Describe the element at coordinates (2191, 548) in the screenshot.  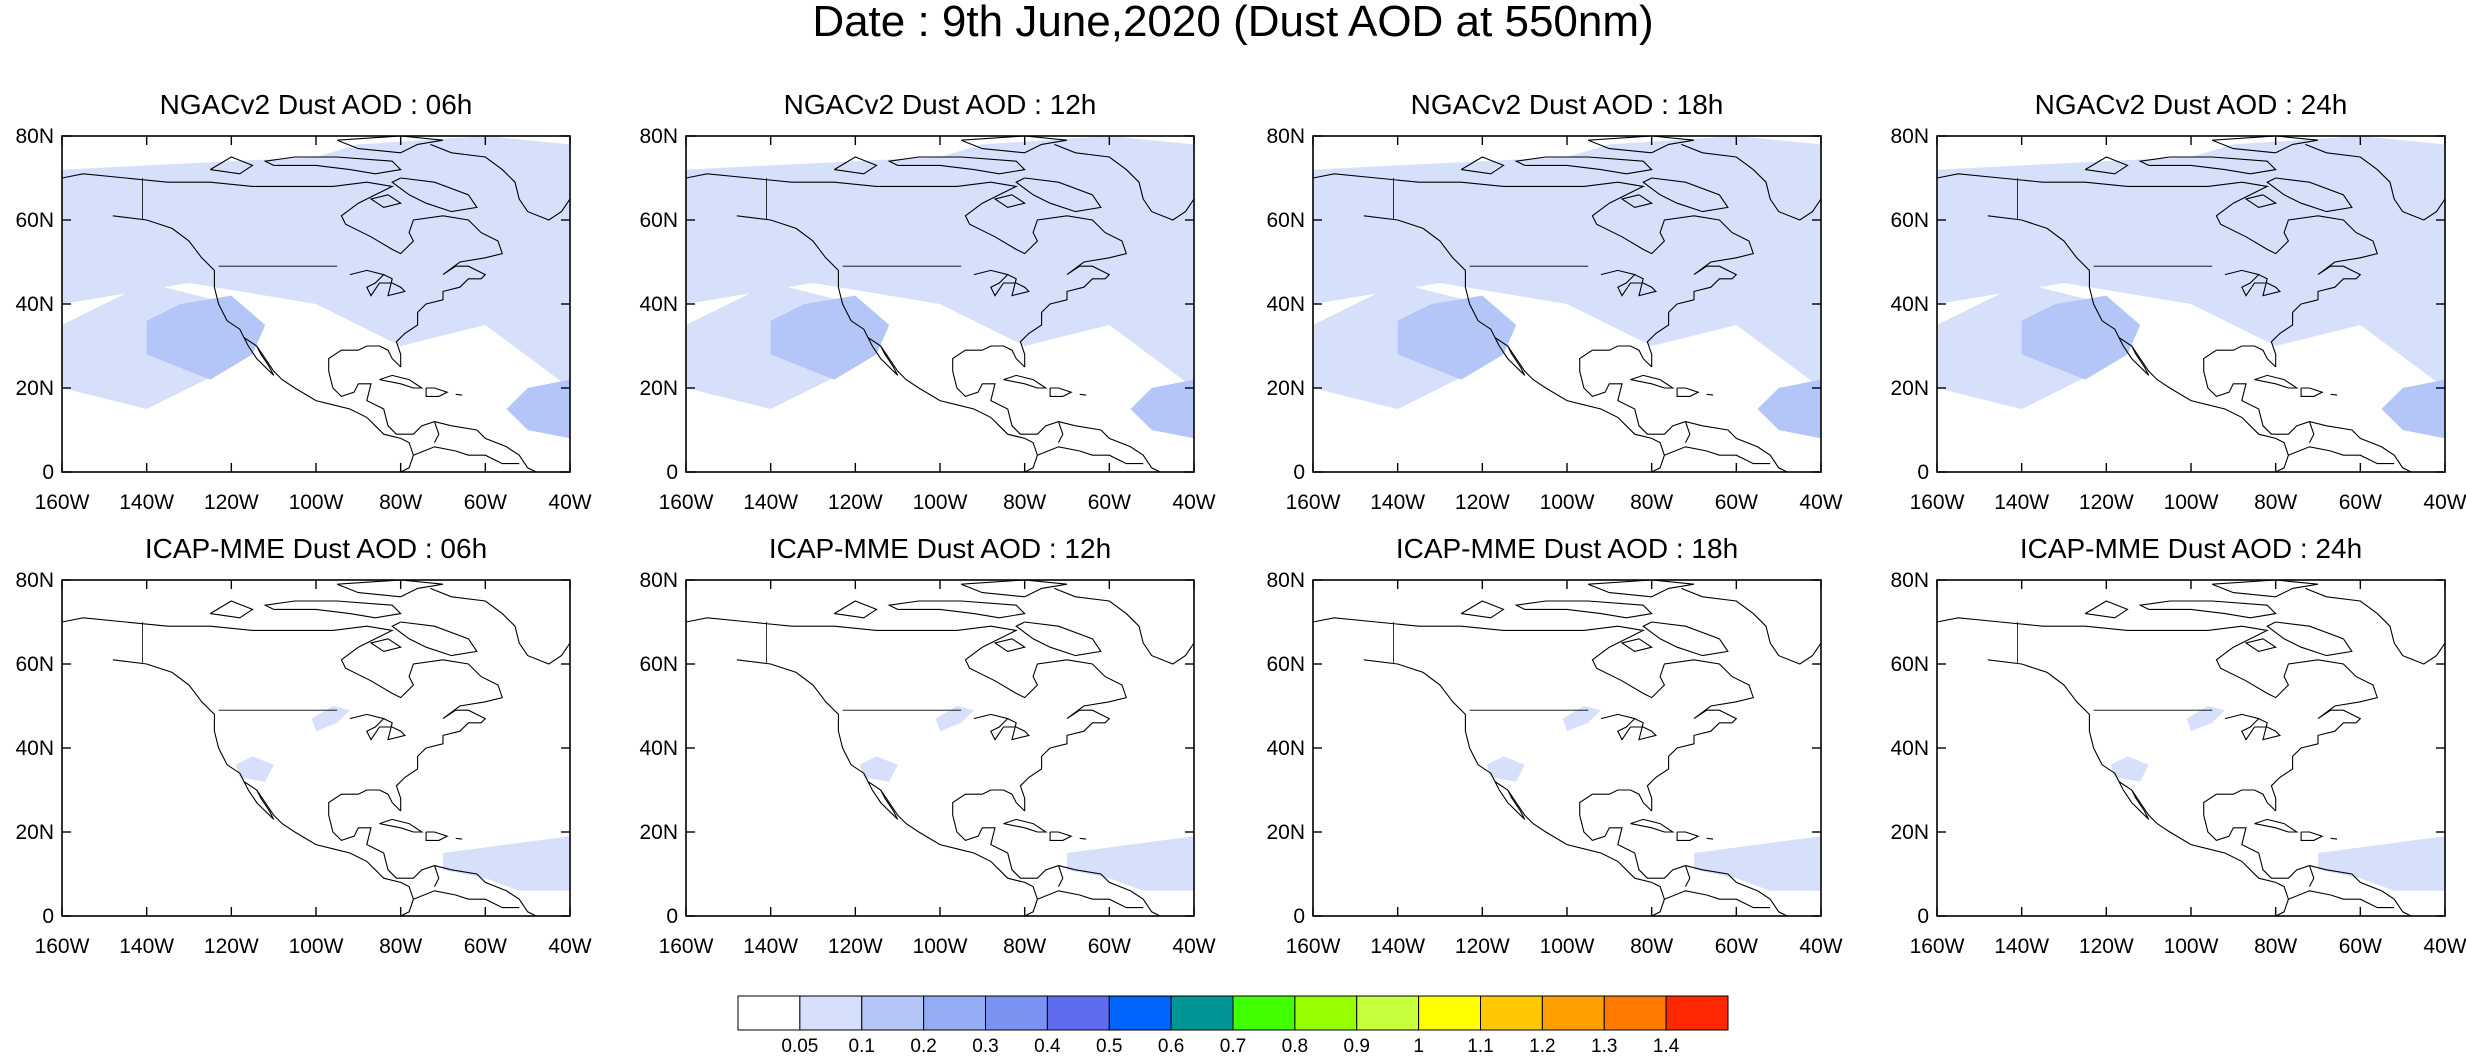
I see `panel-title: ICAP-MME Dust AOD : 24h` at that location.